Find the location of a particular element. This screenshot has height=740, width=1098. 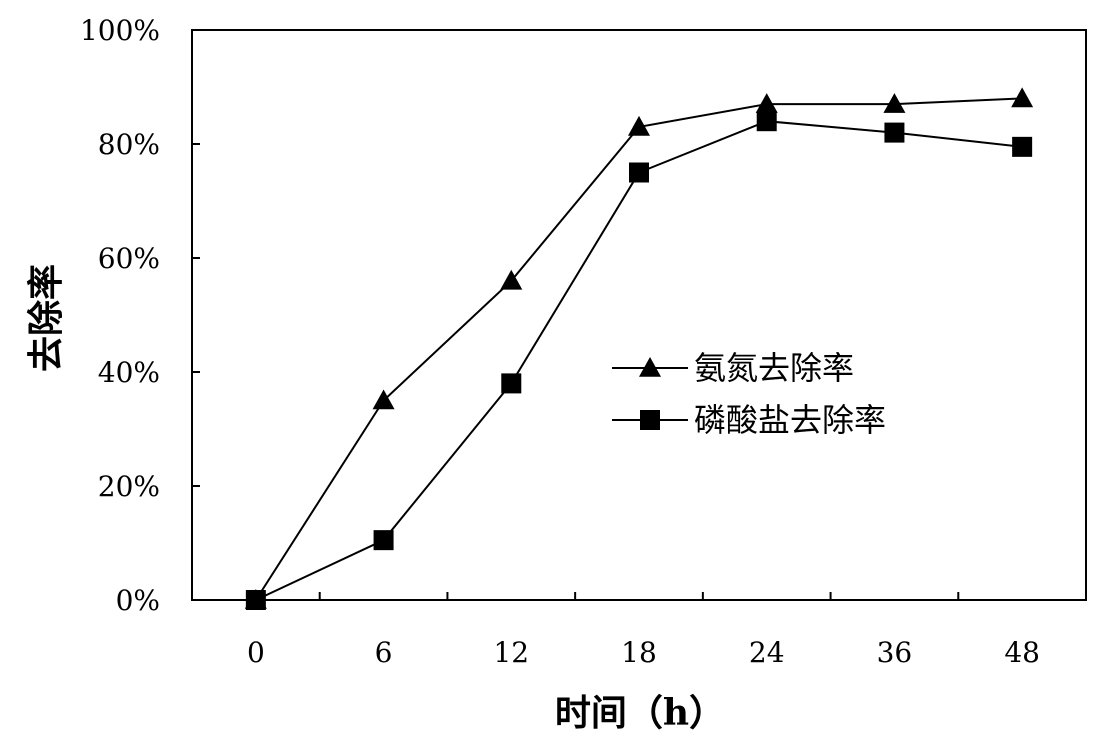

legend-triangle-marker is located at coordinates (650, 367).